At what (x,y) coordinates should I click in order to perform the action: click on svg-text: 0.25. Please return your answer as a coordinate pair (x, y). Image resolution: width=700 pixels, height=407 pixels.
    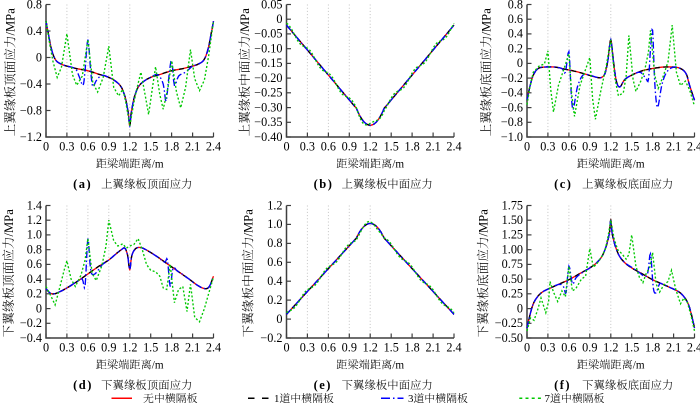
    Looking at the image, I should click on (512, 294).